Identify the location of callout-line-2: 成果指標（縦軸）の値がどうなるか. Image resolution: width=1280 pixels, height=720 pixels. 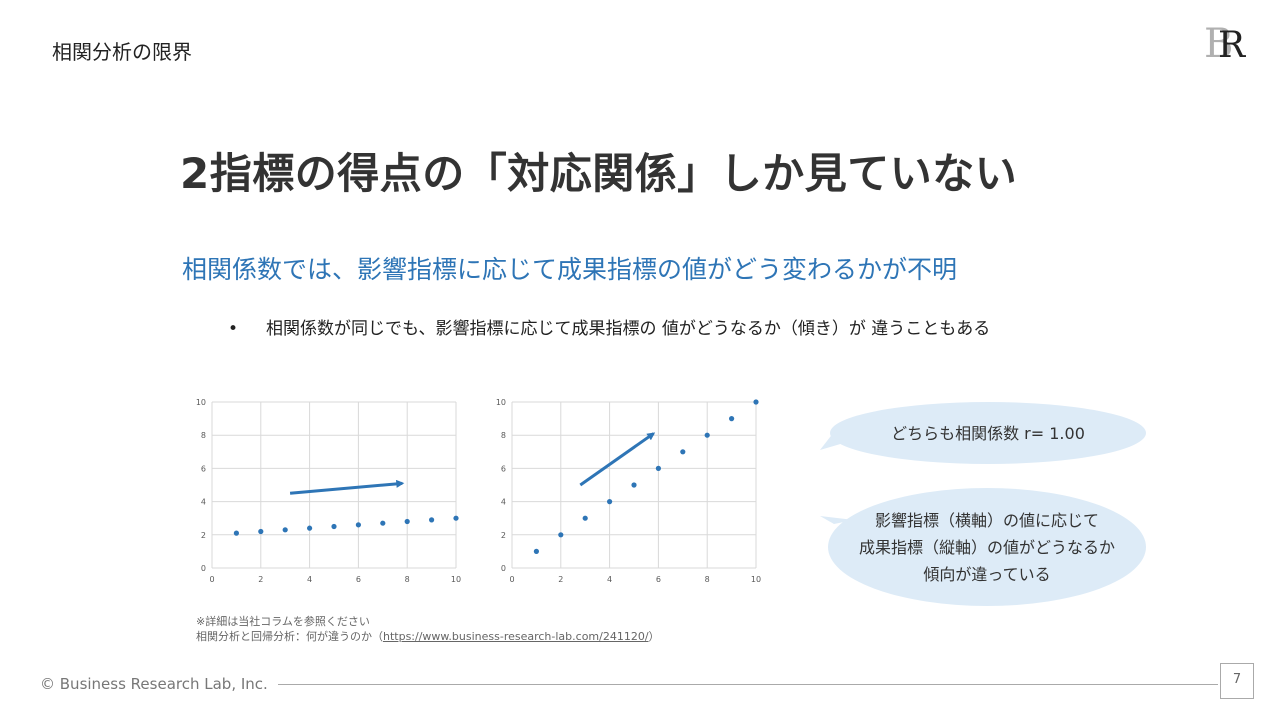
(986, 547).